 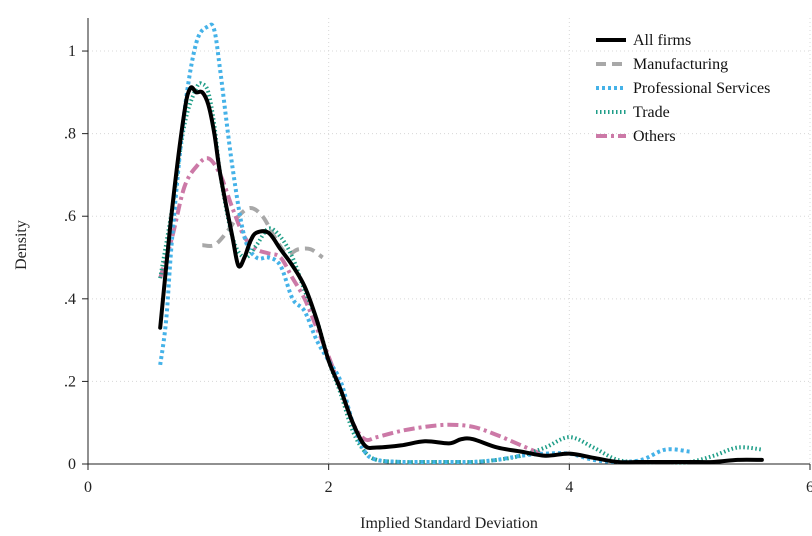 I want to click on legend-item: Professional Services, so click(x=683, y=88).